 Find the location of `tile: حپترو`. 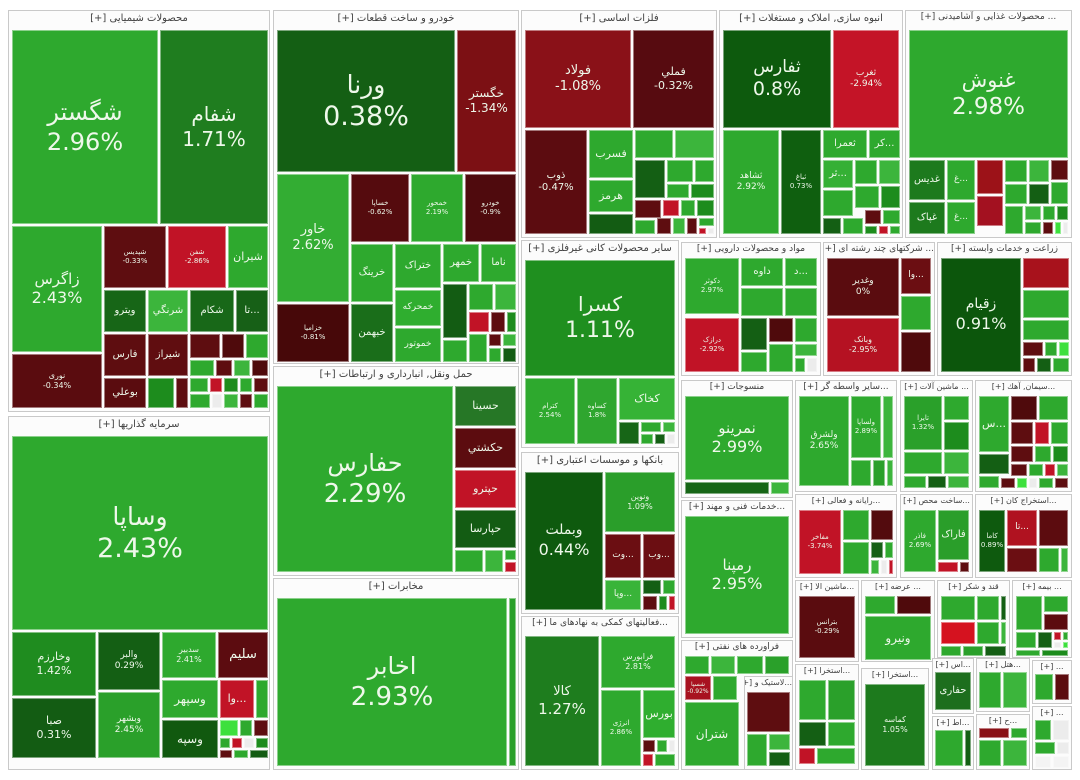

tile: حپترو is located at coordinates (485, 489).